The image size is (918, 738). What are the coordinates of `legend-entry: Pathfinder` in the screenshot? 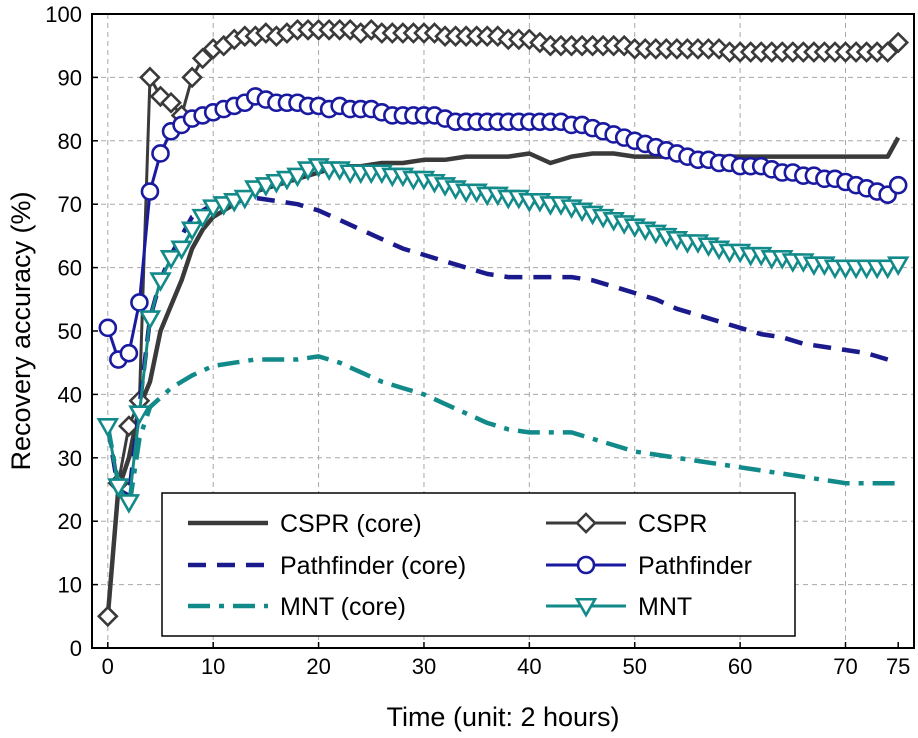 It's located at (649, 566).